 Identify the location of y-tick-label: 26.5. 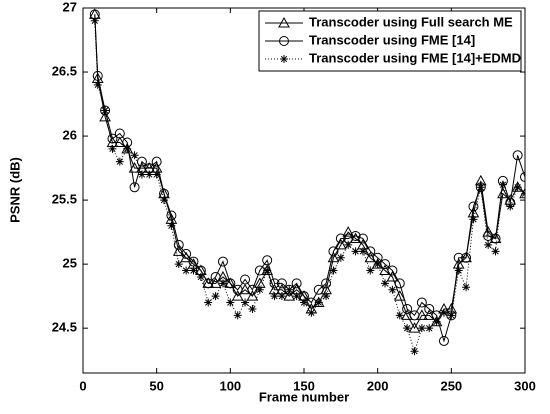
(64, 70).